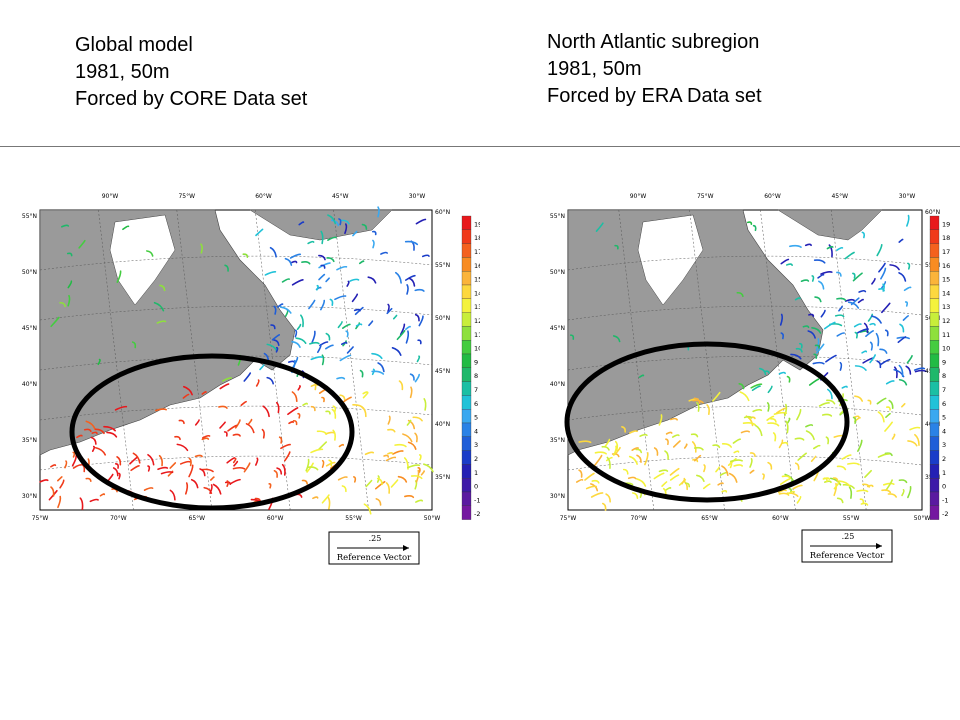 The width and height of the screenshot is (960, 720). What do you see at coordinates (375, 538) in the screenshot?
I see `reference-vector-value: .25` at bounding box center [375, 538].